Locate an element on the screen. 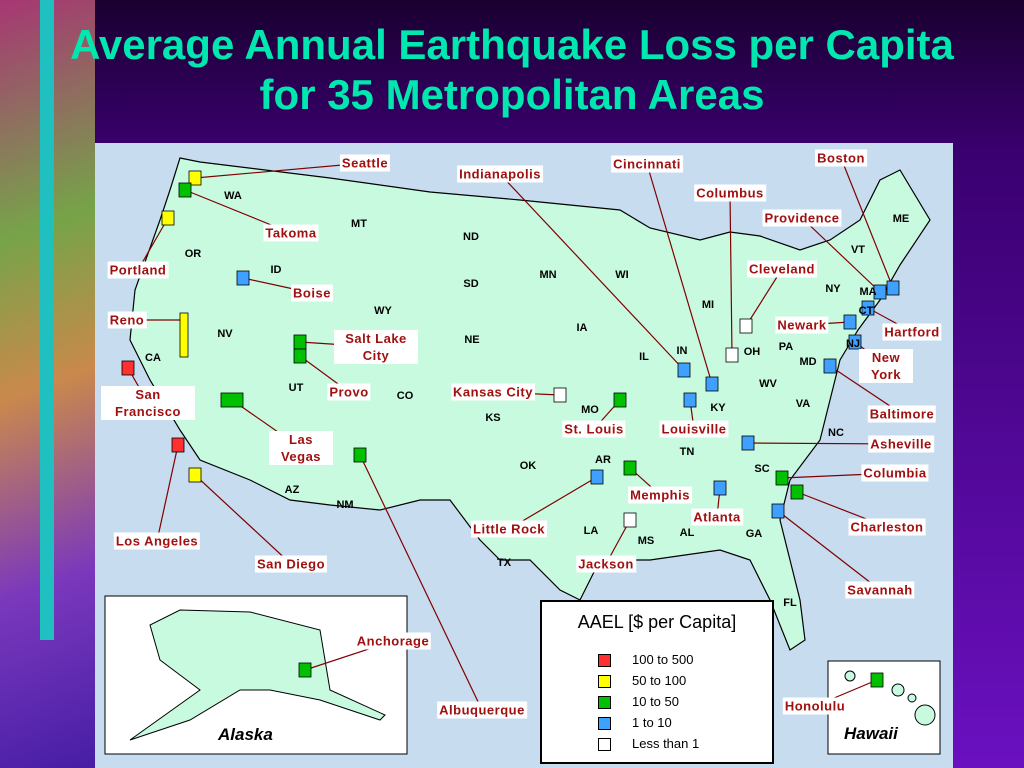  state-label: MA is located at coordinates (868, 292).